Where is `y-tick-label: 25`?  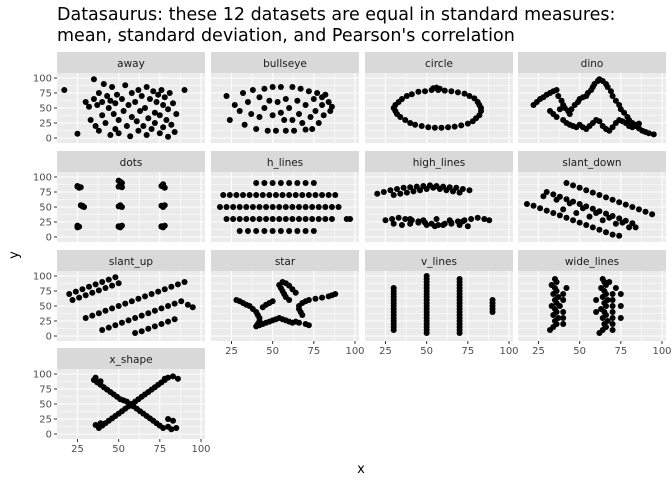
y-tick-label: 25 is located at coordinates (45, 322).